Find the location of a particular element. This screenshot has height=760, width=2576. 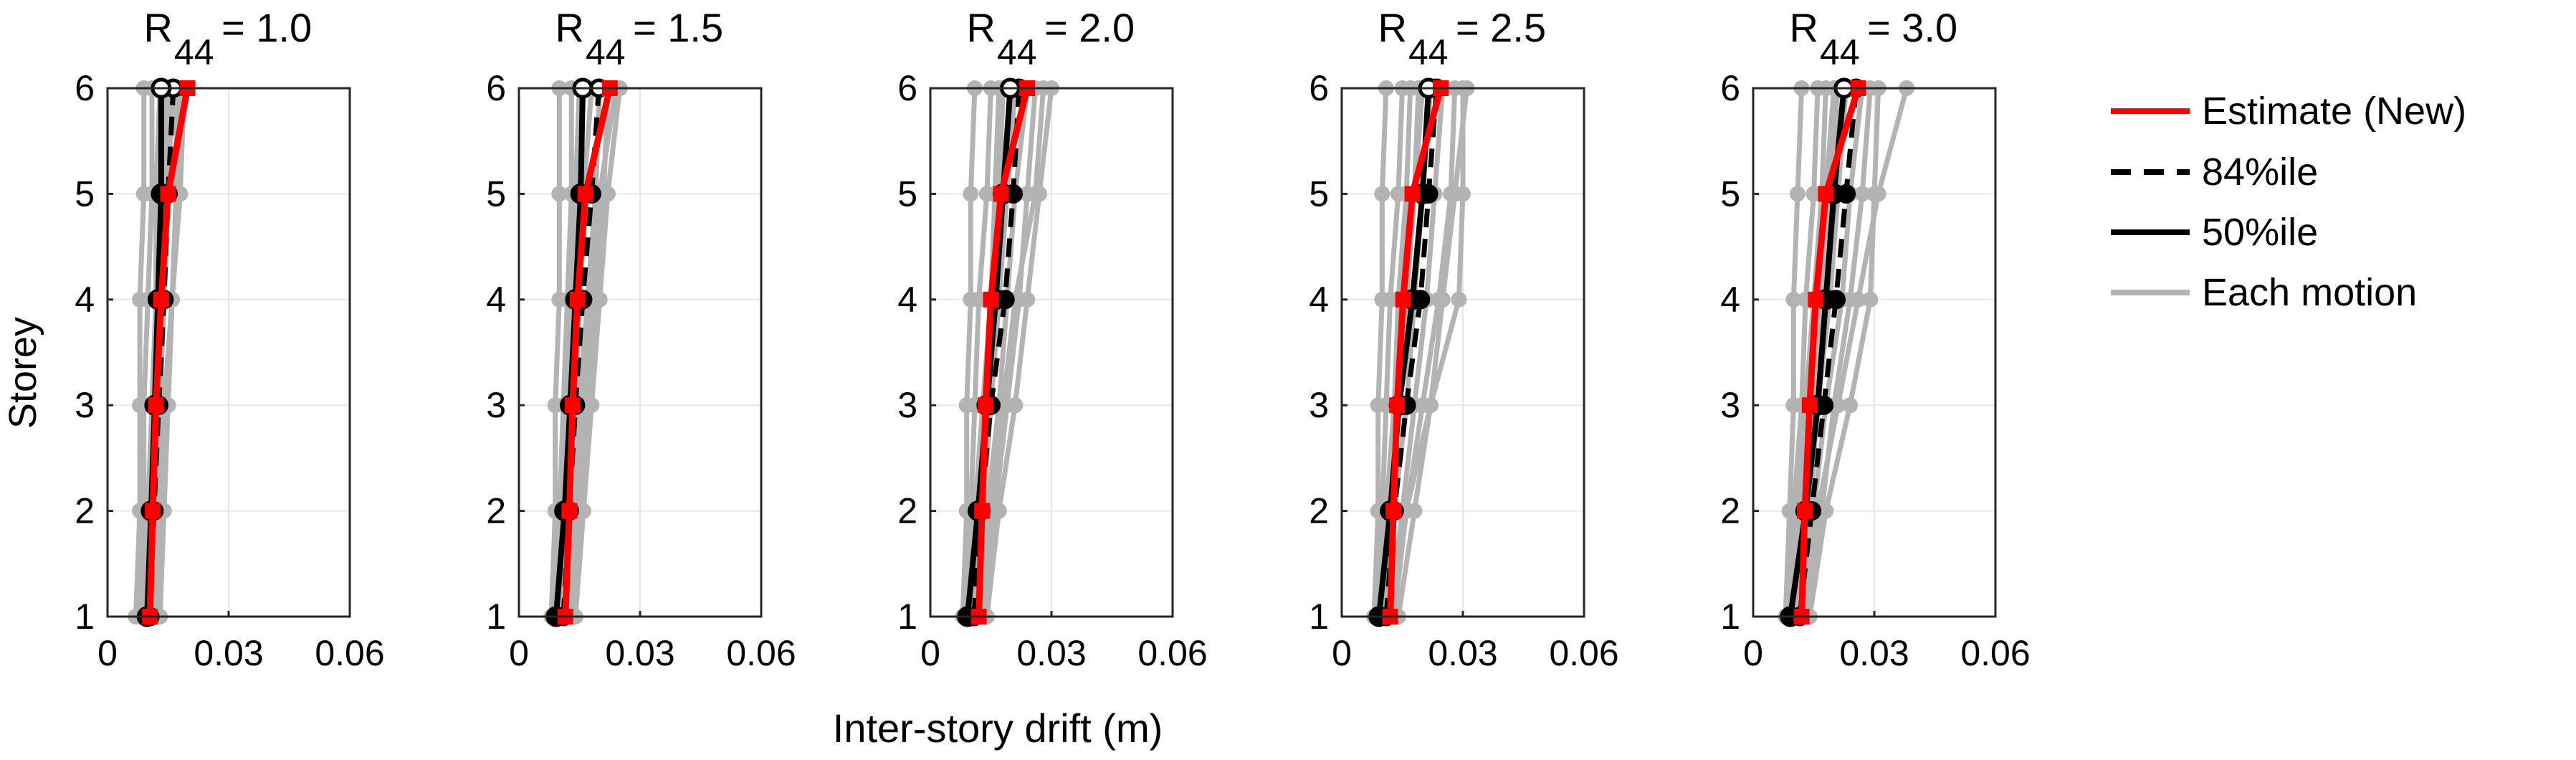

legend-label-84: 84%ile is located at coordinates (2260, 172).